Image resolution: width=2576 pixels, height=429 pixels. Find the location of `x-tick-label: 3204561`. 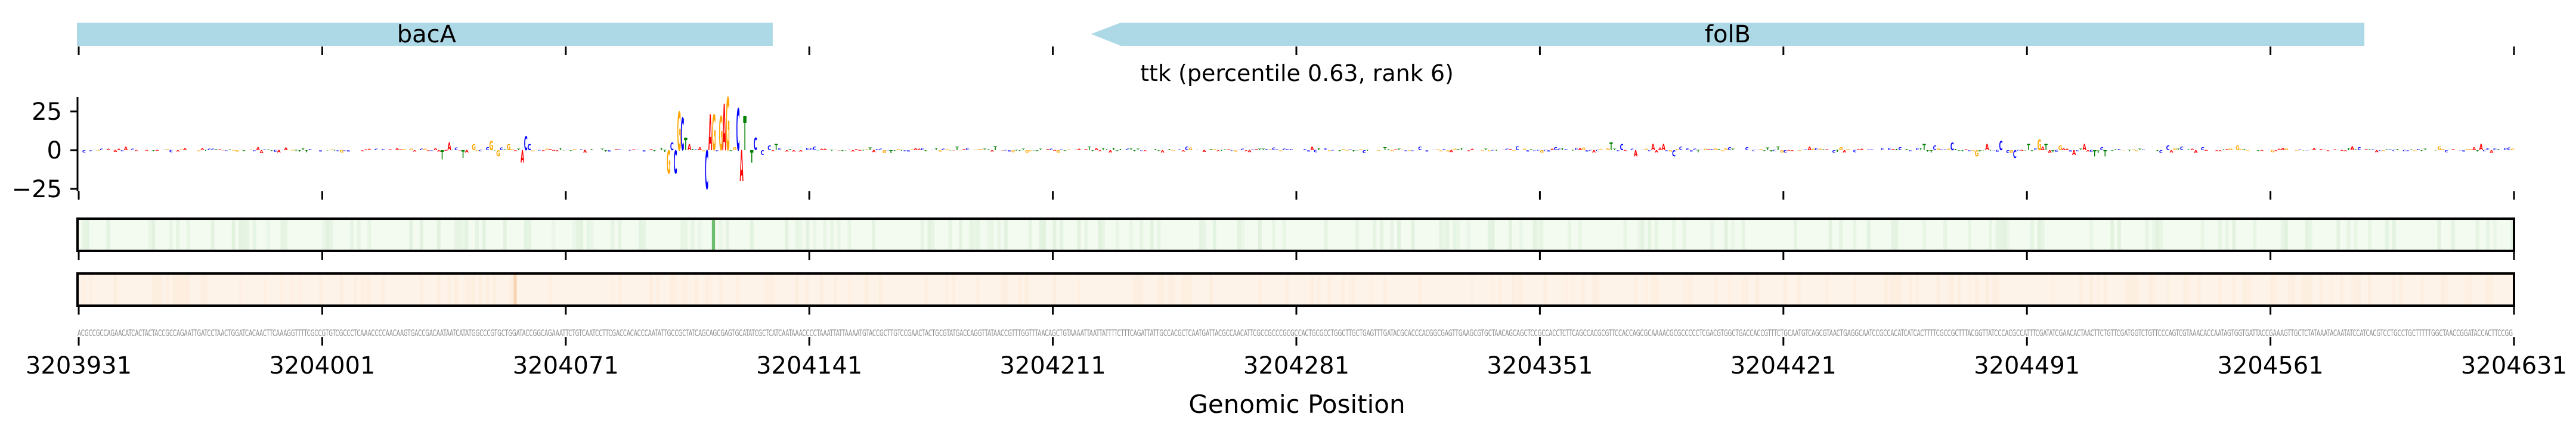

x-tick-label: 3204561 is located at coordinates (2271, 366).